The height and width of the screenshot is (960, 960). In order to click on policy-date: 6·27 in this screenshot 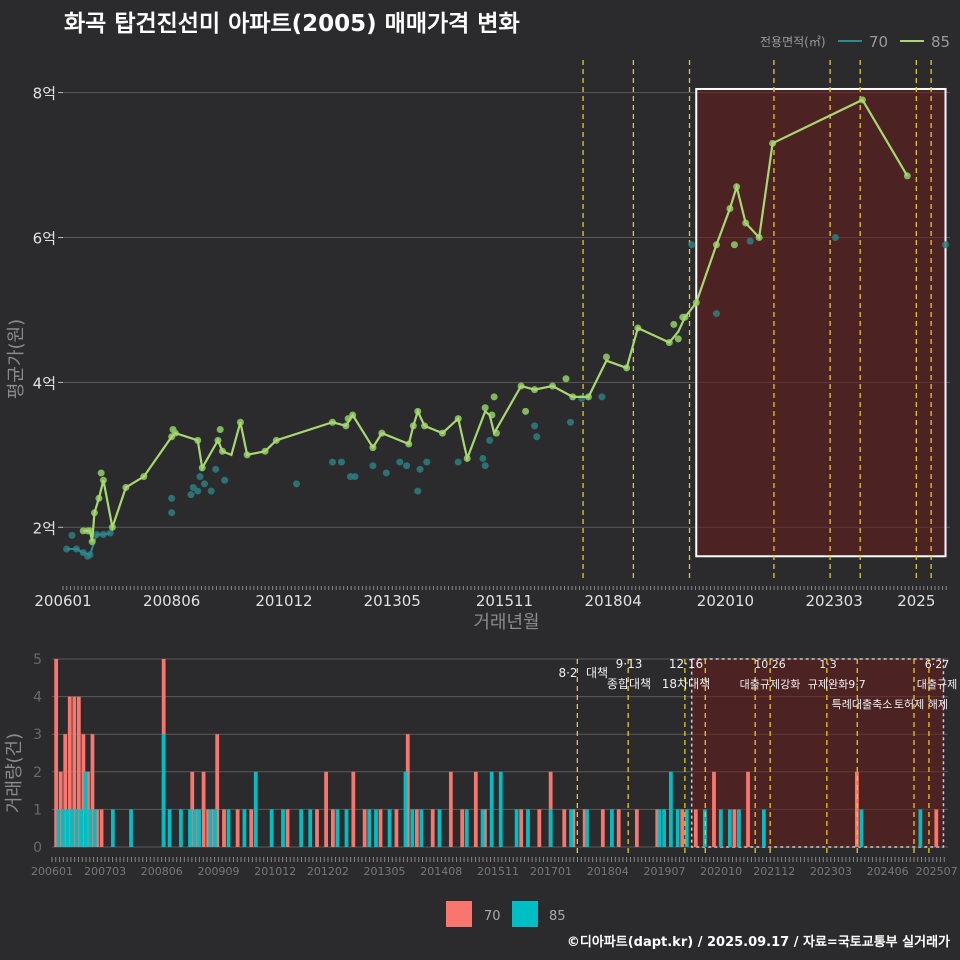, I will do `click(937, 664)`.